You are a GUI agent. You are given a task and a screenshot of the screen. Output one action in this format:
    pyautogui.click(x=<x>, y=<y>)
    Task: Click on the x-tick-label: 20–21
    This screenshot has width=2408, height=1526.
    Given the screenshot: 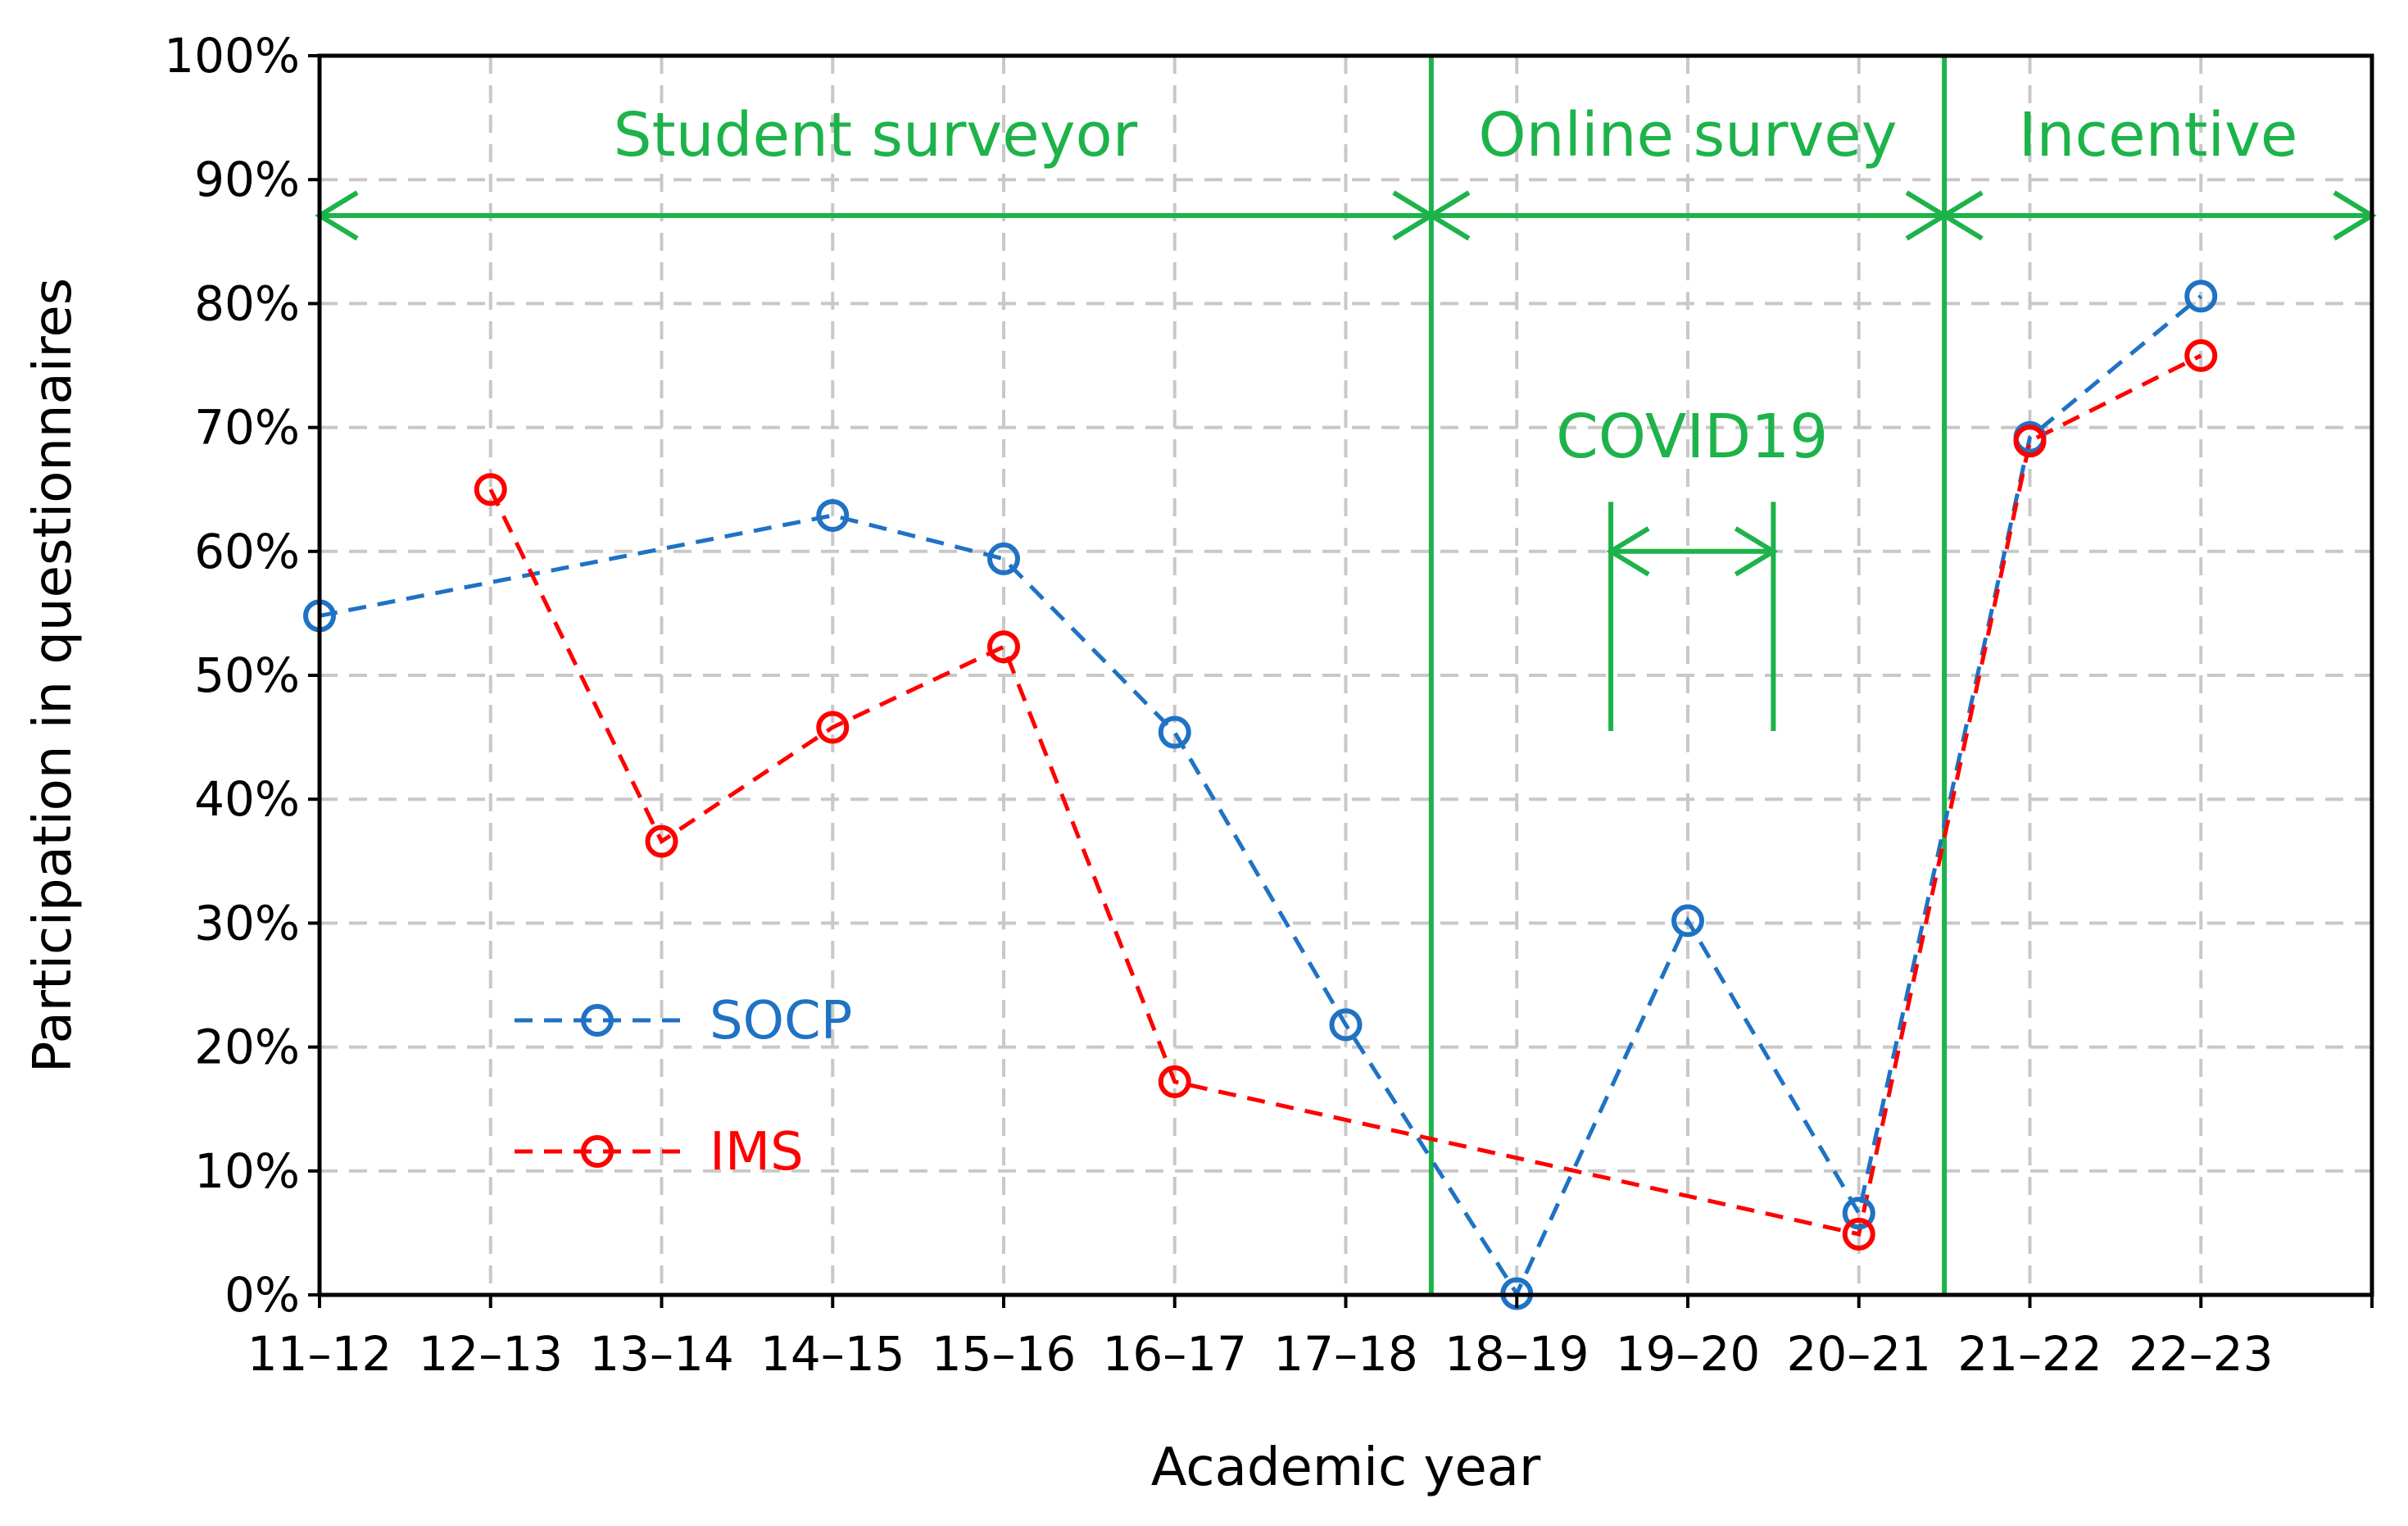 What is the action you would take?
    pyautogui.click(x=1858, y=1354)
    